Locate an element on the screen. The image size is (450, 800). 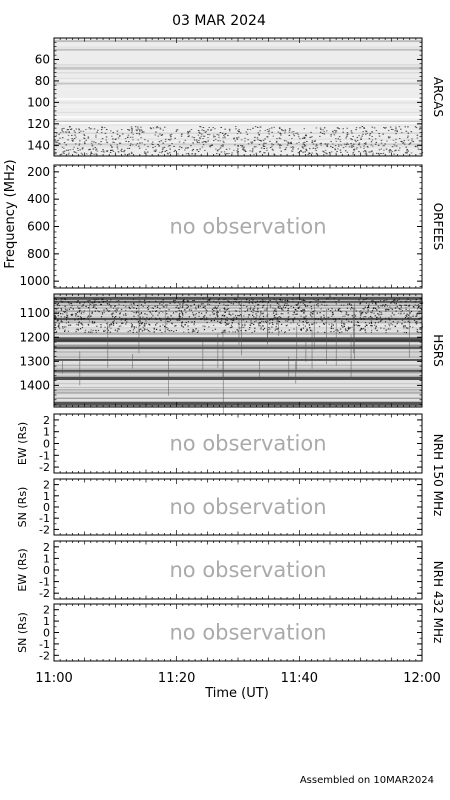
axis-label-nrh432-ew: EW (Rs) is located at coordinates (22, 569).